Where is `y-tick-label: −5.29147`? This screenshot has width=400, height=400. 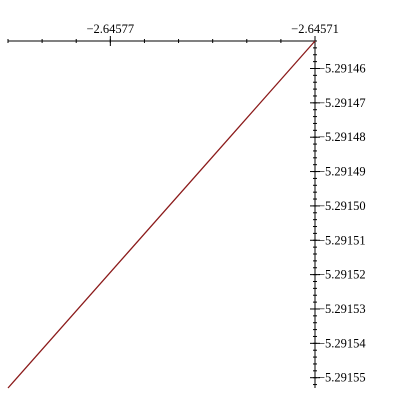 y-tick-label: −5.29147 is located at coordinates (342, 103).